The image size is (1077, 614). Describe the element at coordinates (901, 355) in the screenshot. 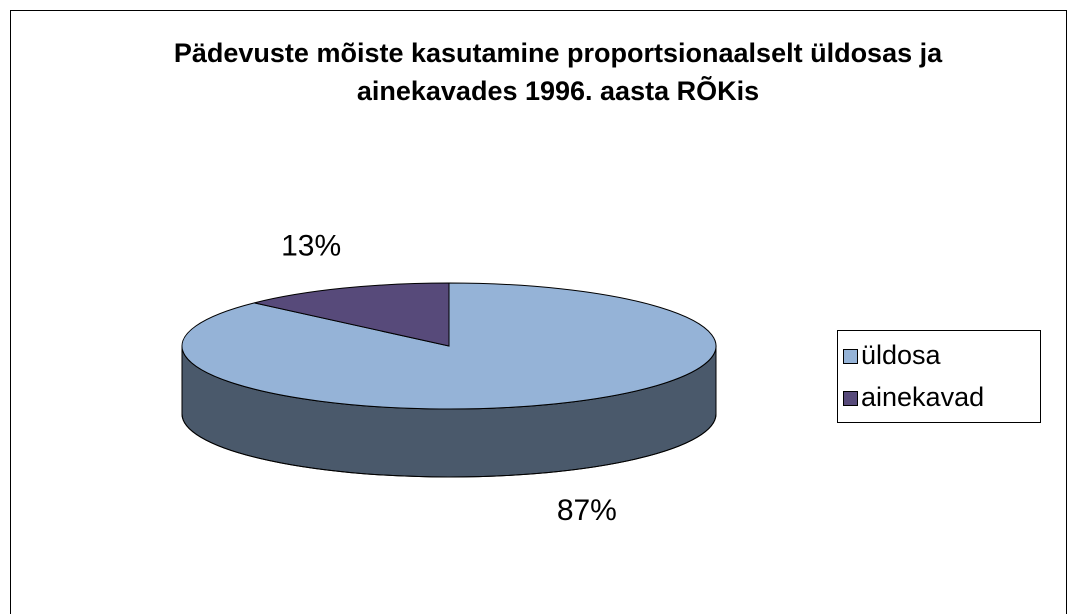

I see `legend-label: üldosa` at that location.